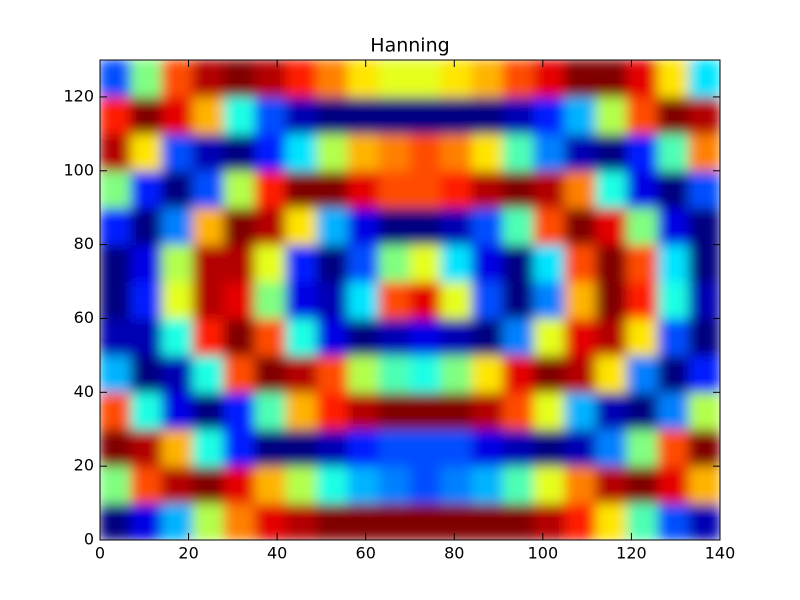  I want to click on y-tick-label: 0, so click(89, 539).